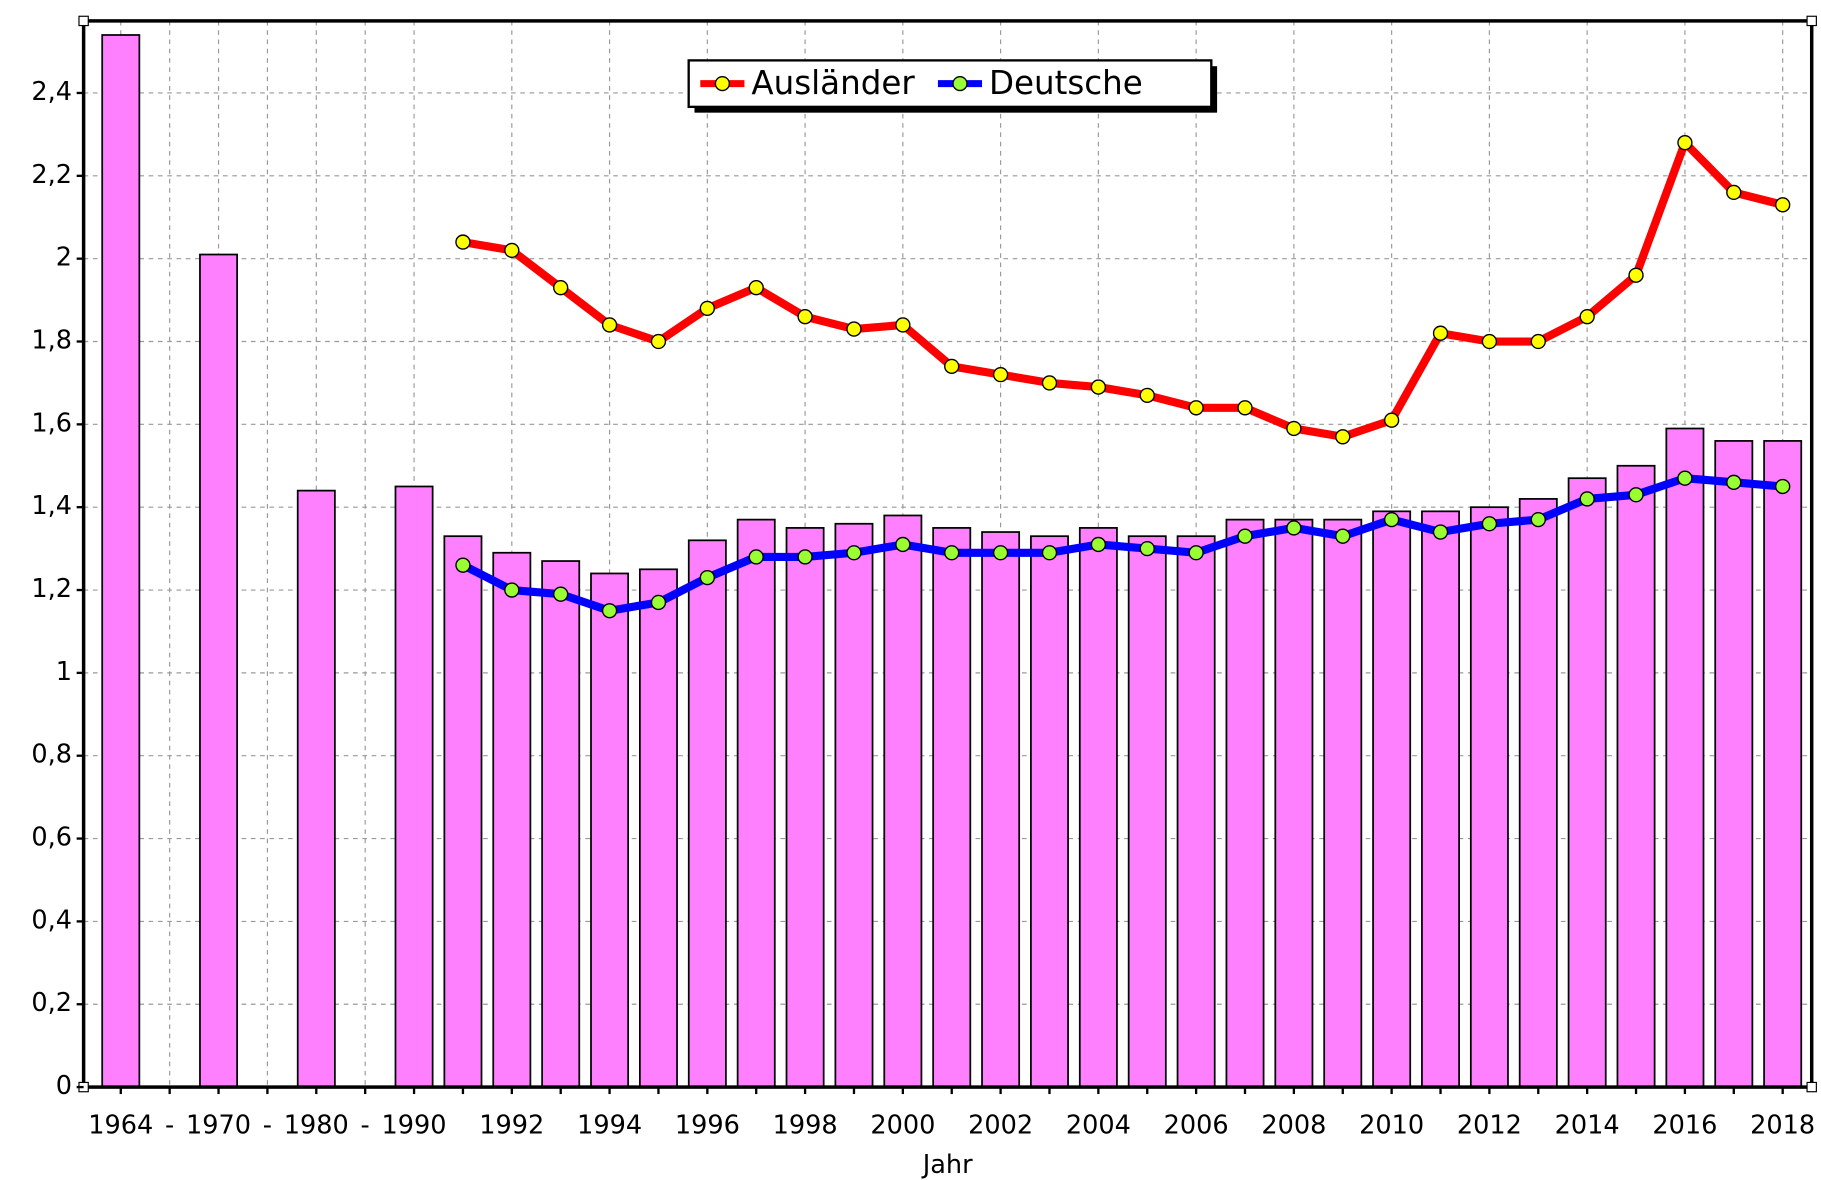  What do you see at coordinates (64, 672) in the screenshot?
I see `y-tick-label: 1` at bounding box center [64, 672].